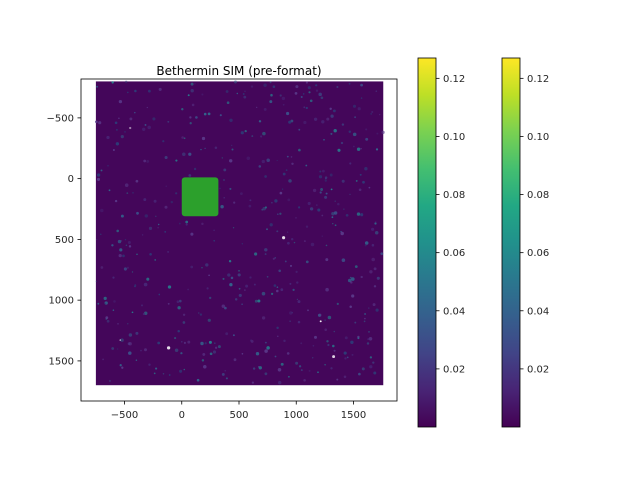 This screenshot has height=480, width=640. What do you see at coordinates (61, 361) in the screenshot?
I see `y-tick-label: 1500` at bounding box center [61, 361].